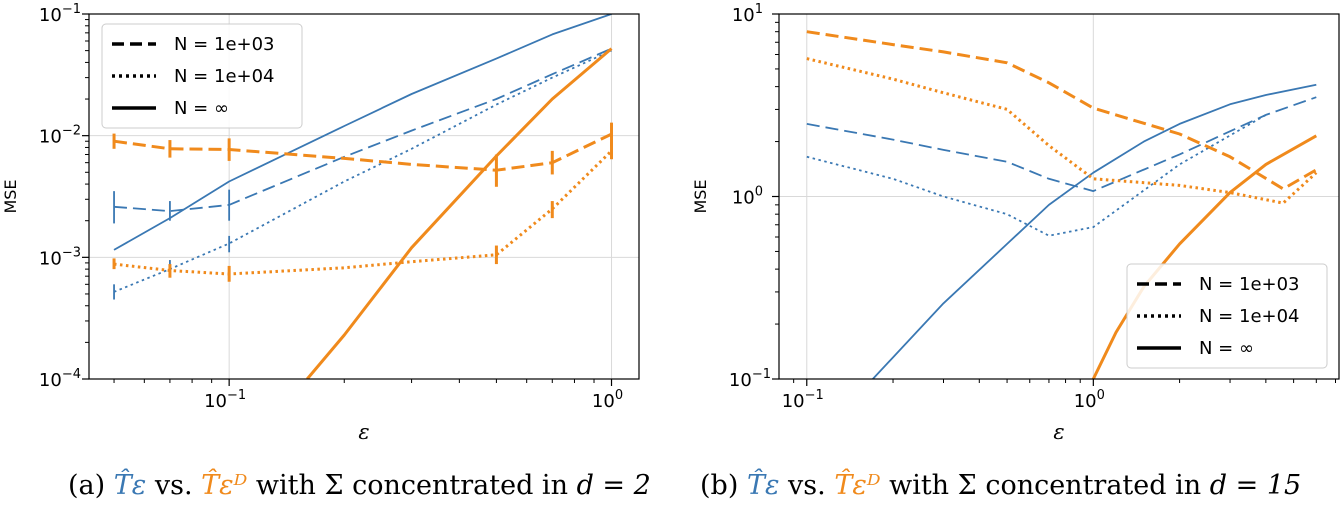 Image resolution: width=1341 pixels, height=509 pixels. Describe the element at coordinates (130, 485) in the screenshot. I see `caption-a-sym-blue: T̂ε` at that location.